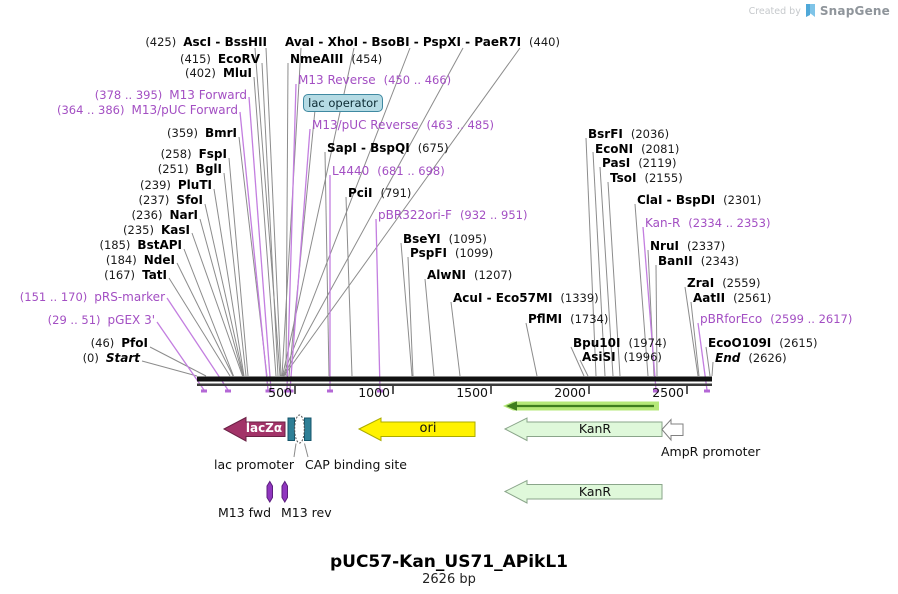 The width and height of the screenshot is (898, 594). What do you see at coordinates (156, 229) in the screenshot?
I see `enzyme-label: (235) KasI` at bounding box center [156, 229].